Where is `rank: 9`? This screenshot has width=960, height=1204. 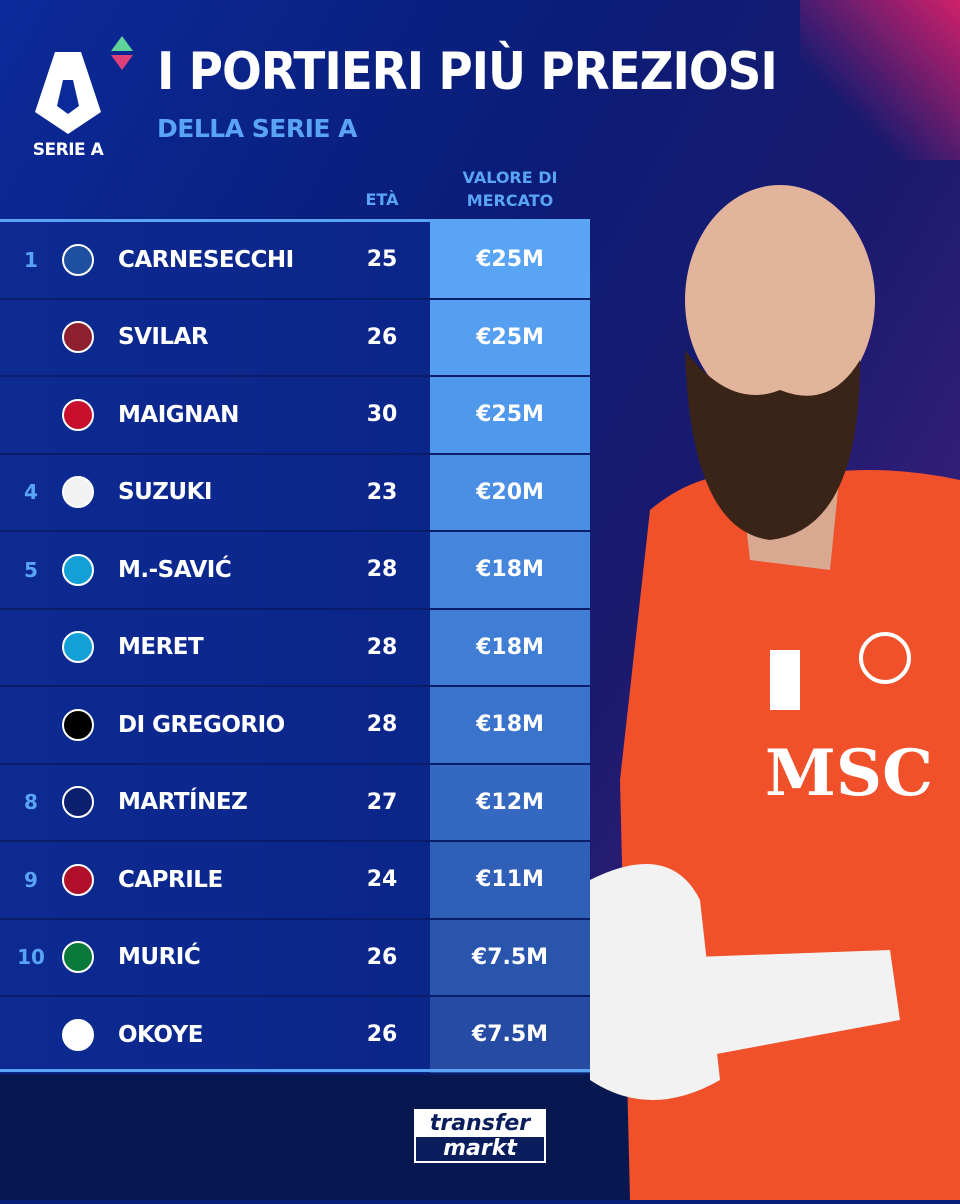 rank: 9 is located at coordinates (31, 879).